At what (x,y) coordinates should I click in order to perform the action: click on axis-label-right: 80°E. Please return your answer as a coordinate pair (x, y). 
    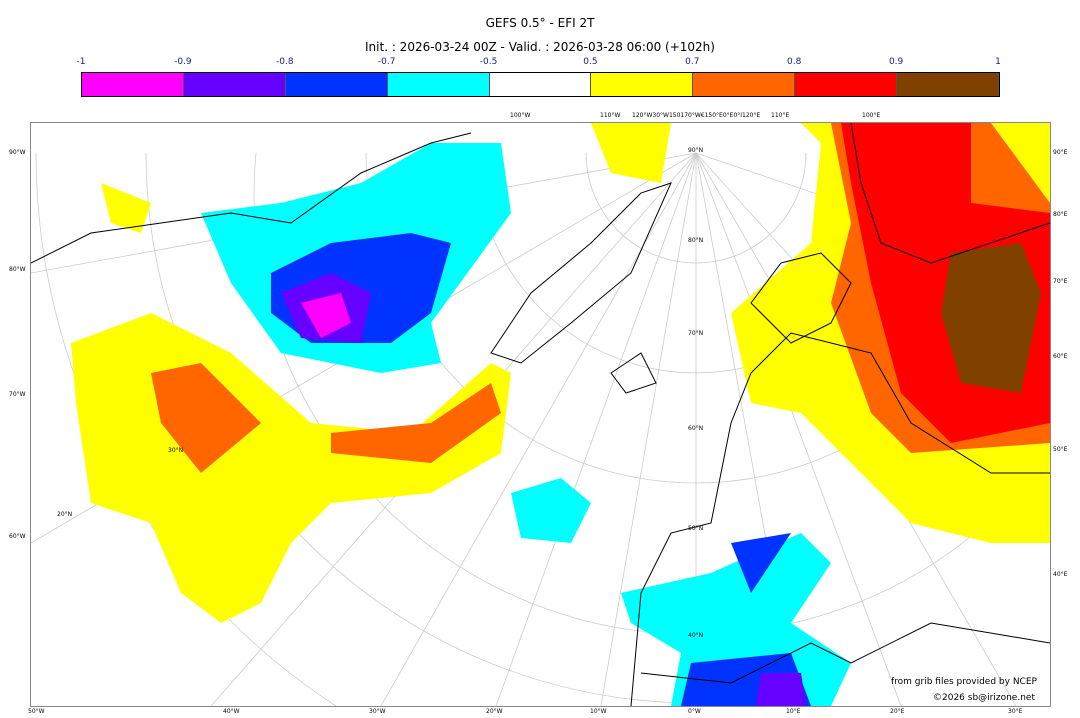
    Looking at the image, I should click on (1060, 214).